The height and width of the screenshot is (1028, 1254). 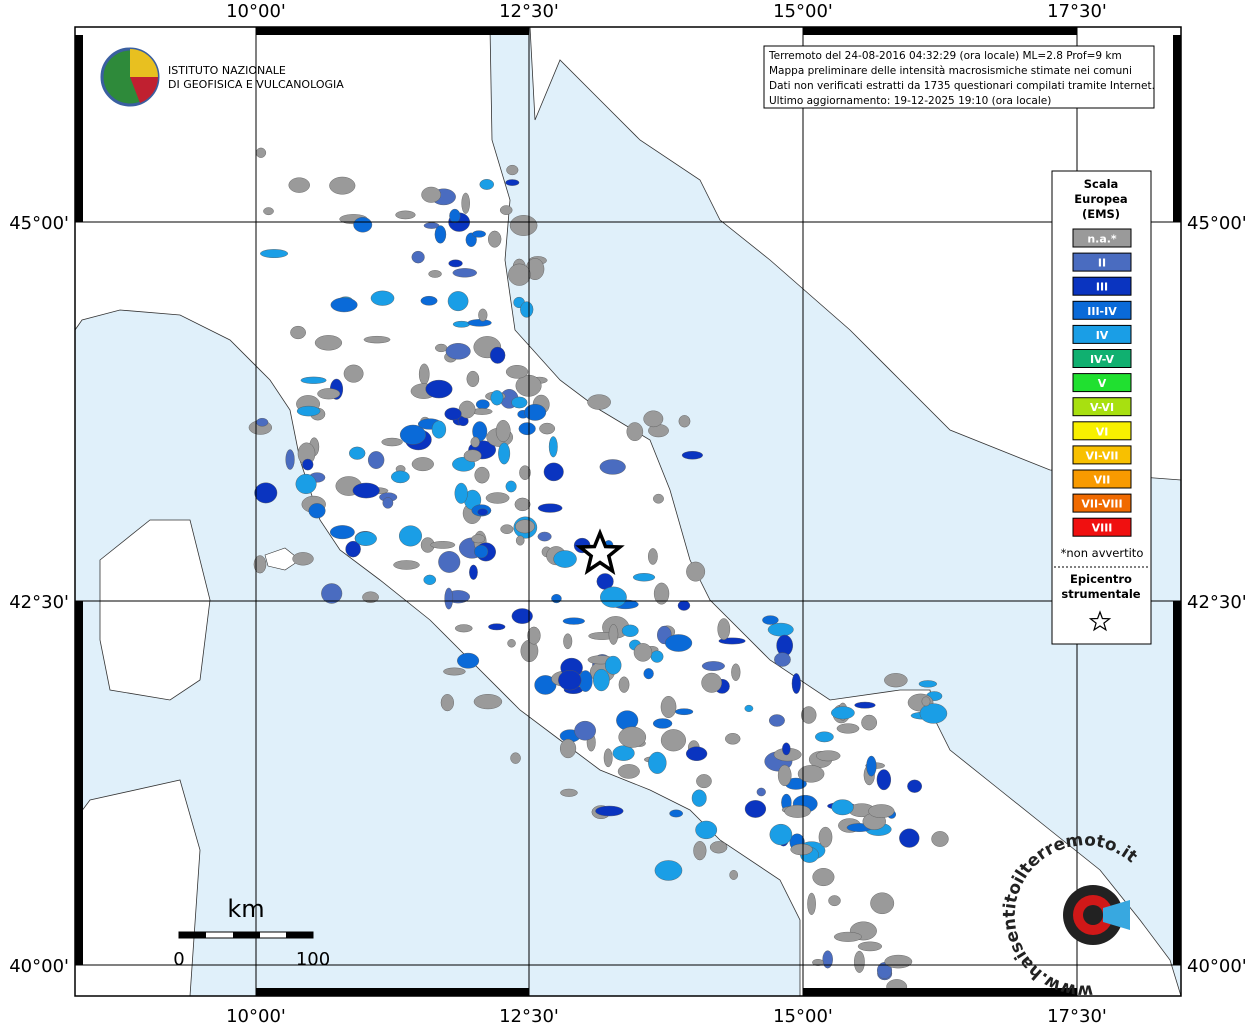 What do you see at coordinates (313, 959) in the screenshot?
I see `scale-tick: 100` at bounding box center [313, 959].